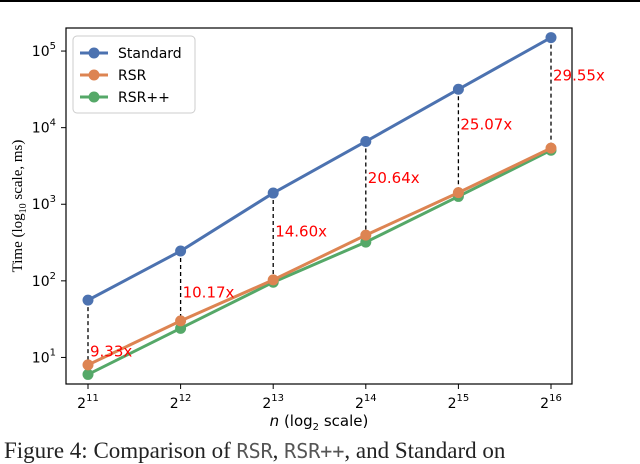 This screenshot has width=640, height=464. Describe the element at coordinates (486, 124) in the screenshot. I see `speedup-annotation: 25.07x` at that location.